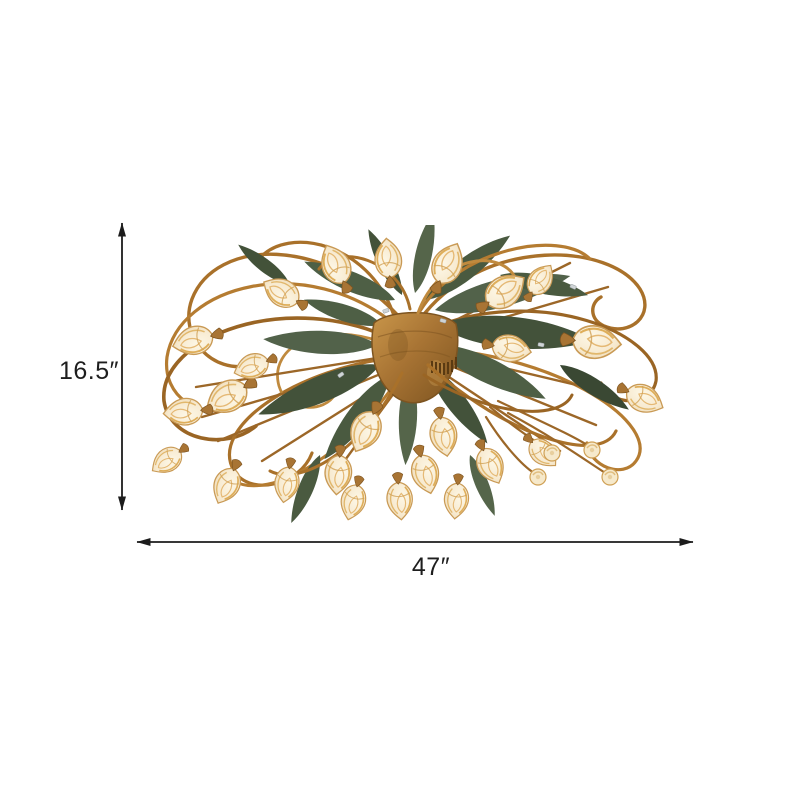 This screenshot has width=800, height=800. Describe the element at coordinates (431, 567) in the screenshot. I see `width-dimension-label: 47″` at that location.